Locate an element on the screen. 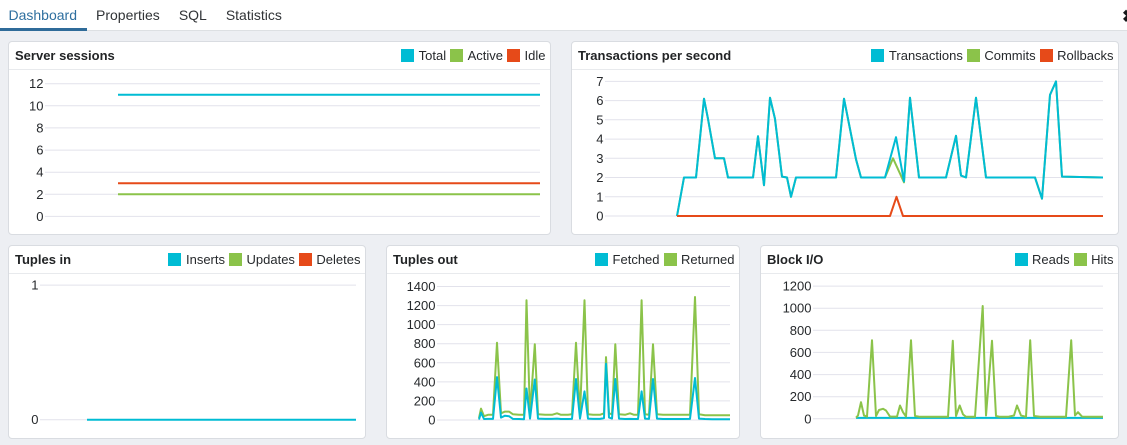 The width and height of the screenshot is (1127, 445). svg-text: 1400 is located at coordinates (421, 286).